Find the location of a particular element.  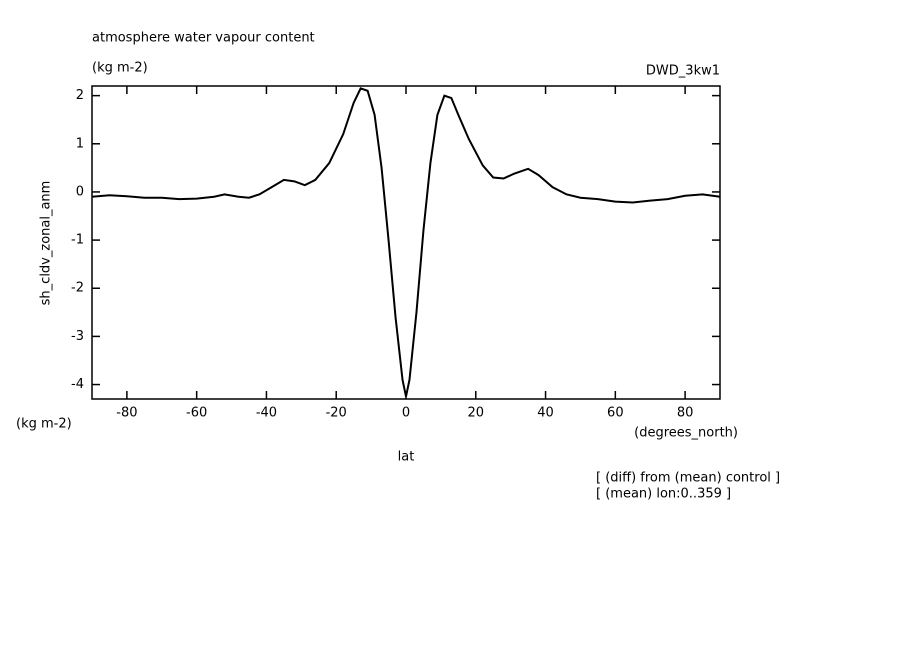

x-tick-label: 60 is located at coordinates (615, 413).